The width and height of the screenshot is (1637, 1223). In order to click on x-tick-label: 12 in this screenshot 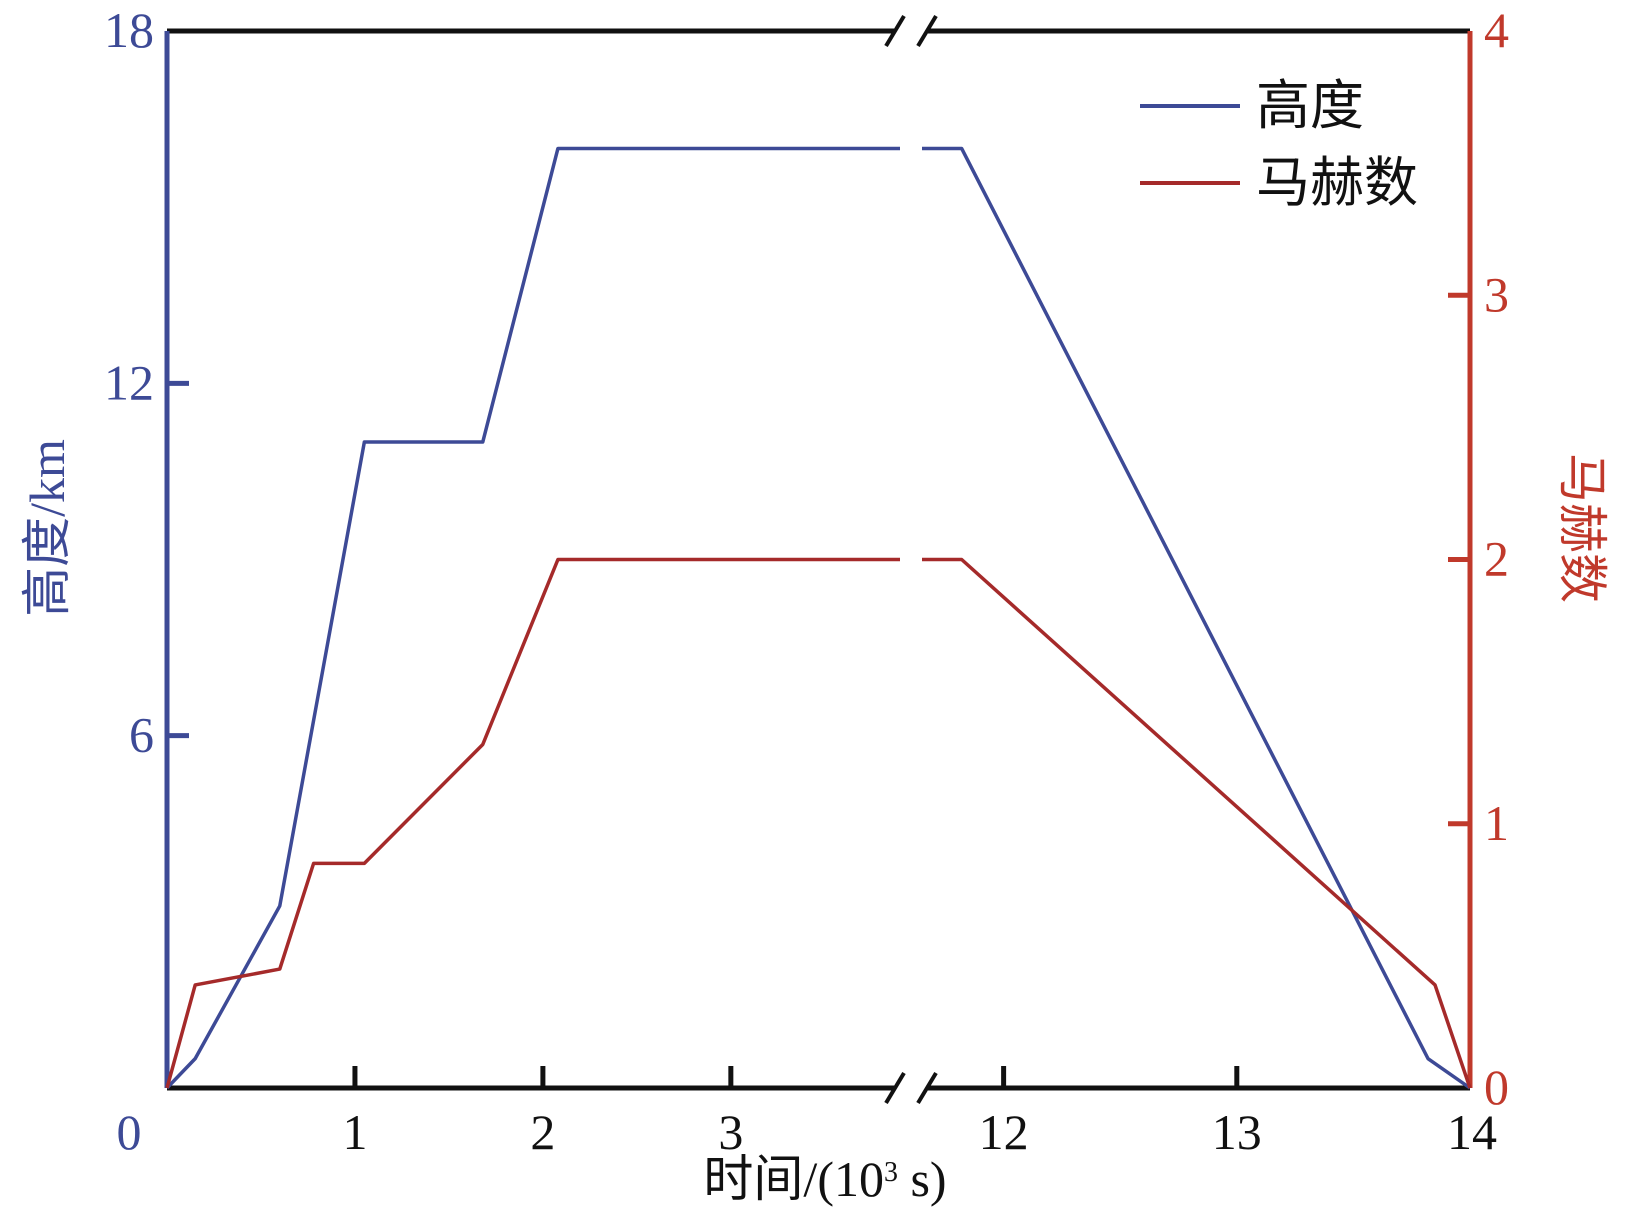, I will do `click(1004, 1132)`.